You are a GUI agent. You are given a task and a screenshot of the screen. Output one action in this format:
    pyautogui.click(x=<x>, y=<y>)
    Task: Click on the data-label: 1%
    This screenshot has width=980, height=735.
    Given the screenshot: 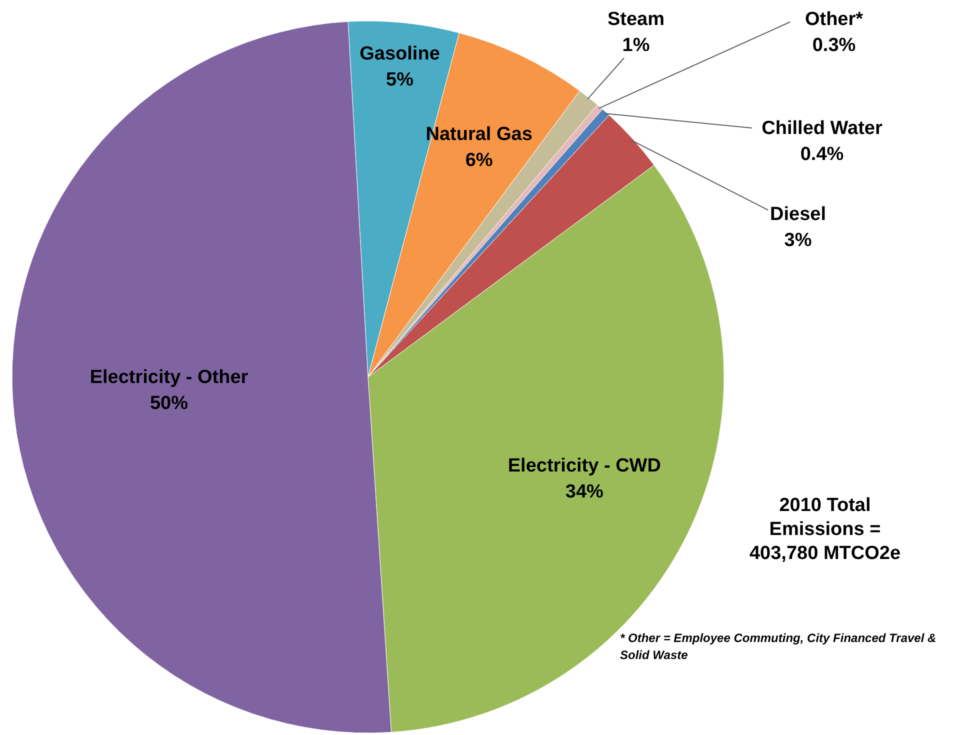 What is the action you would take?
    pyautogui.click(x=636, y=45)
    